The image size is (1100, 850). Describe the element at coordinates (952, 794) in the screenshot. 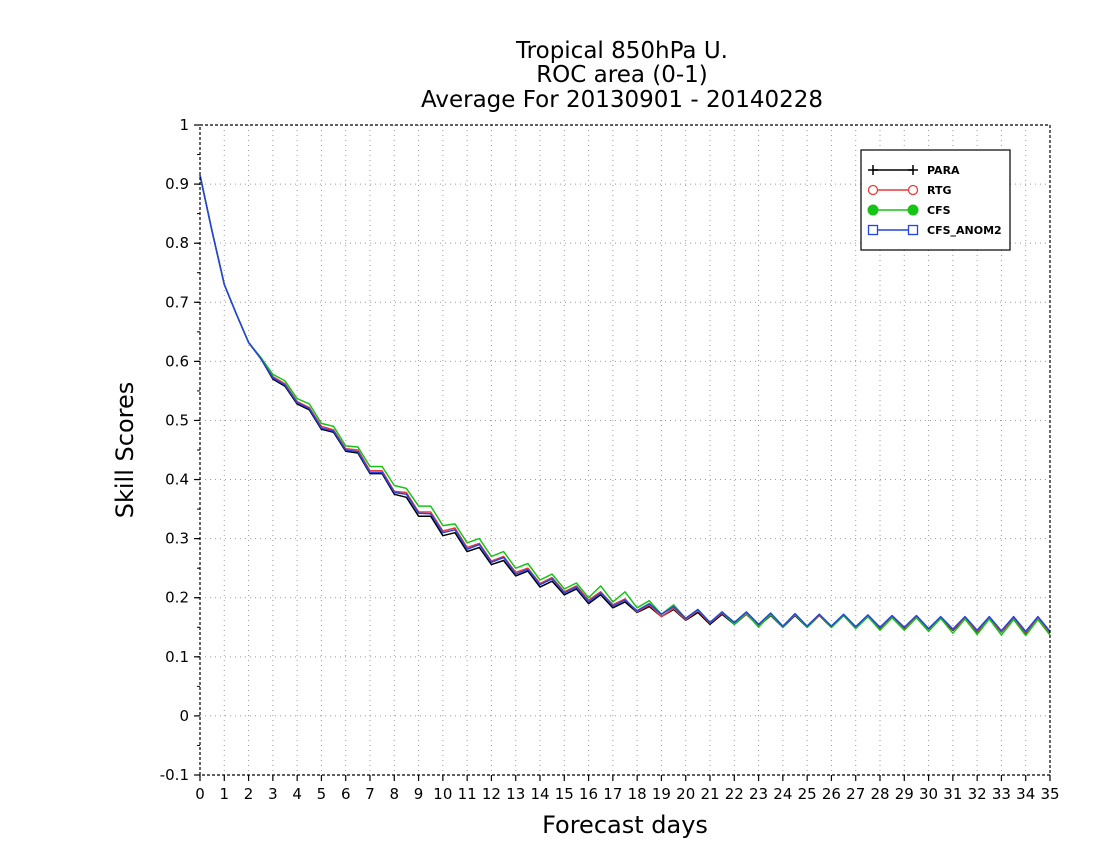

I see `x-tick-label-31: 31` at that location.